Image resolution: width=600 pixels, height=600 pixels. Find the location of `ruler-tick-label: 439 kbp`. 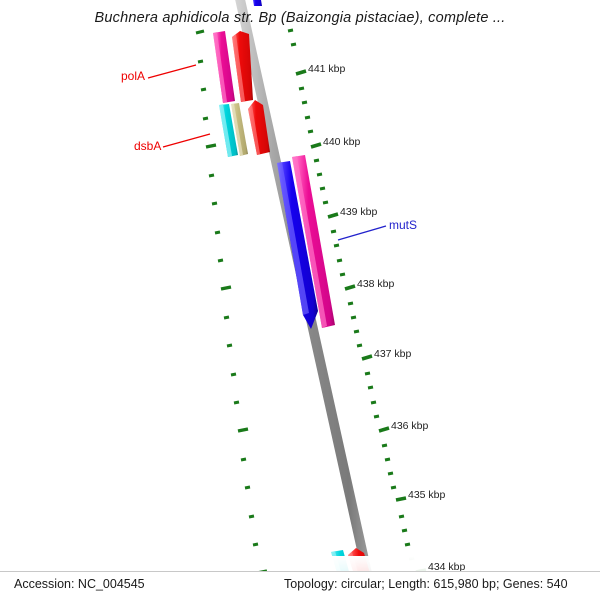

ruler-tick-label: 439 kbp is located at coordinates (359, 212).